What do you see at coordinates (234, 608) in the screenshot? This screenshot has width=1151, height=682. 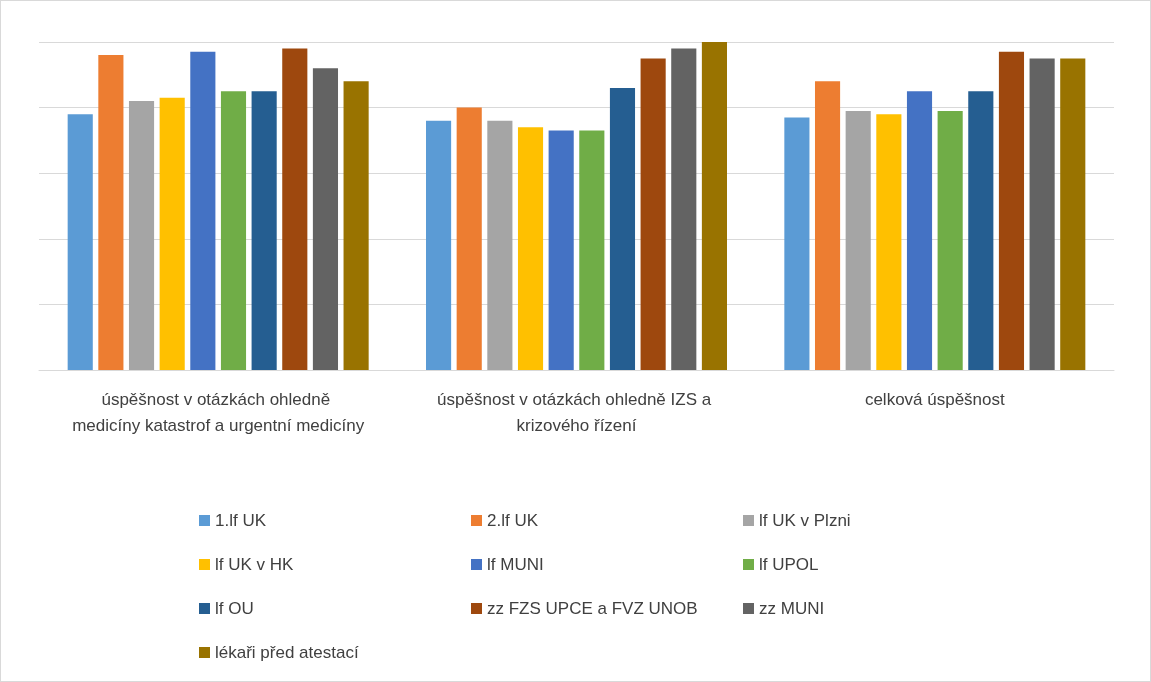 I see `legend-label: lf OU` at bounding box center [234, 608].